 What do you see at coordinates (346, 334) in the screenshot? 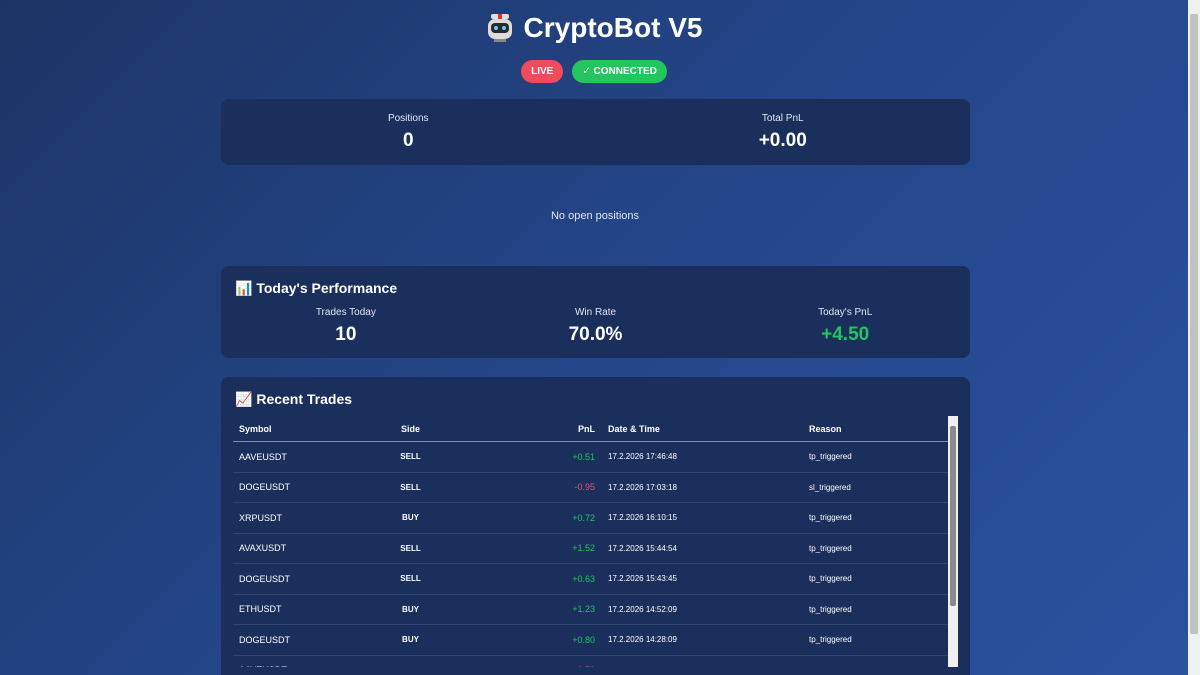
I see `stat-value: 10` at bounding box center [346, 334].